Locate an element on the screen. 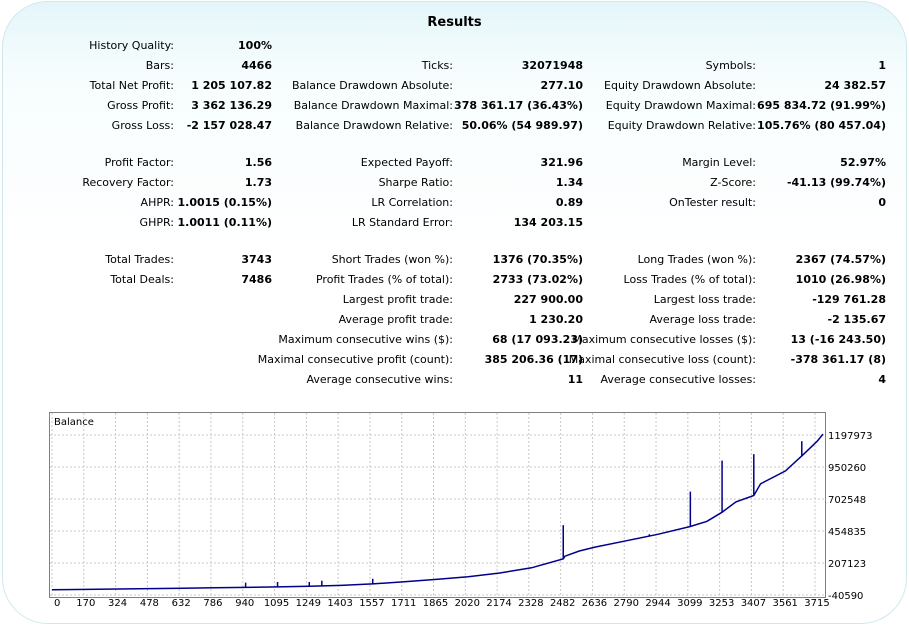  col3-value-6: 0 is located at coordinates (882, 202).